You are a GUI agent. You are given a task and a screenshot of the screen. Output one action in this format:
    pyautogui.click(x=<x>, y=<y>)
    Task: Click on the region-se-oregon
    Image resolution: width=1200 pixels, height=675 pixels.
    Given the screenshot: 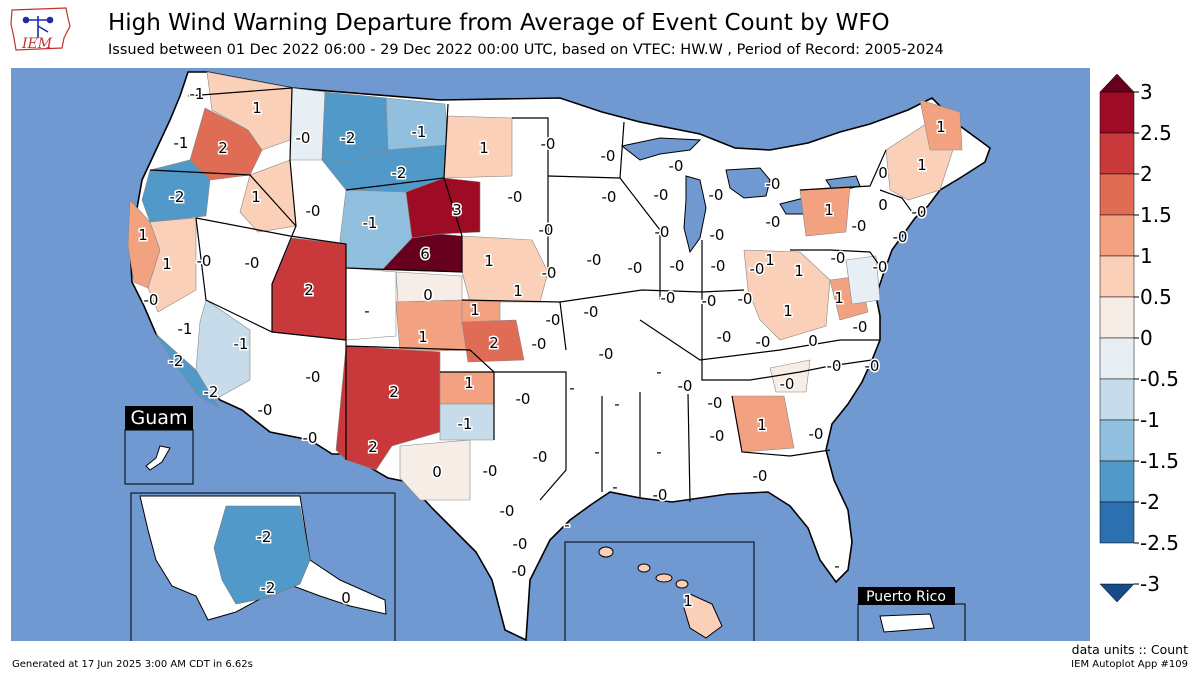 What is the action you would take?
    pyautogui.click(x=268, y=196)
    